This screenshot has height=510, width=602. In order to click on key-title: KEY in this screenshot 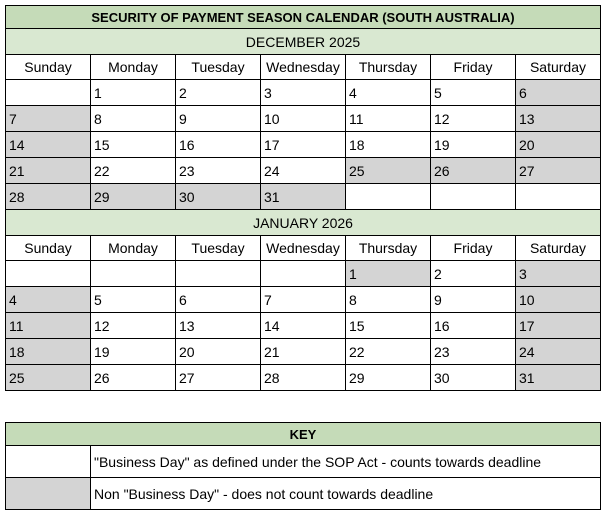, I will do `click(303, 434)`.